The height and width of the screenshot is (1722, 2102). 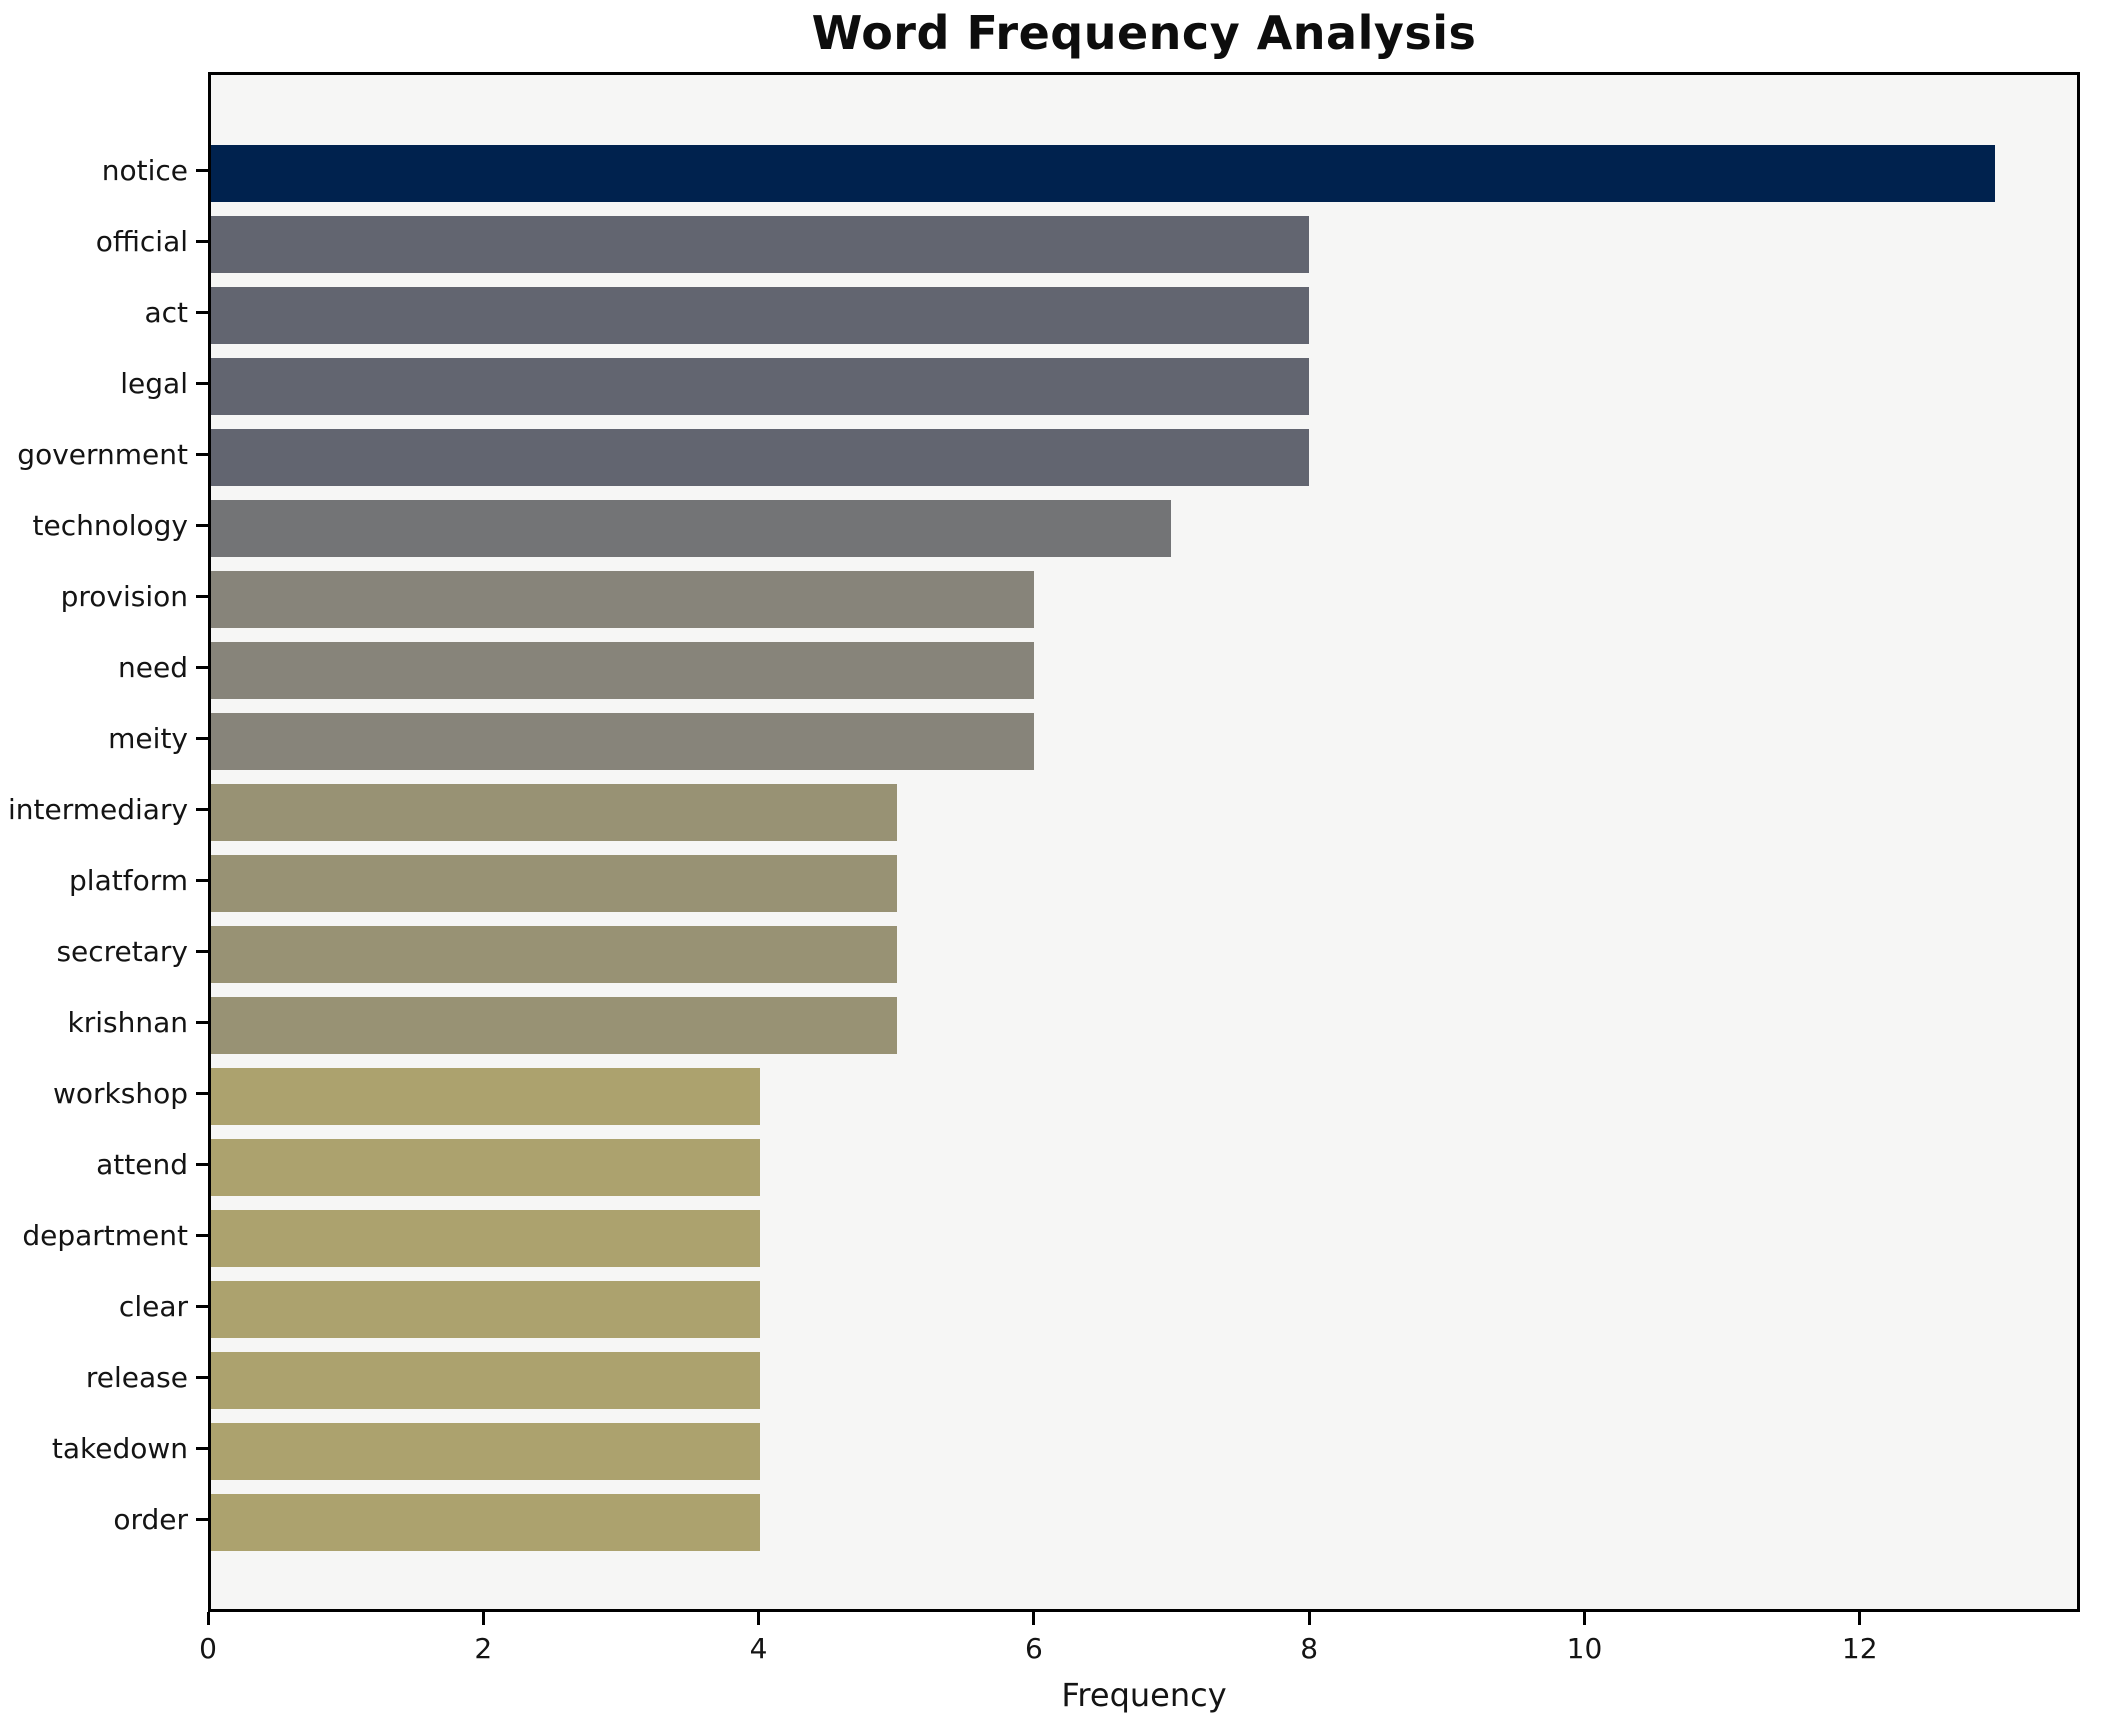 What do you see at coordinates (120, 1093) in the screenshot?
I see `y-tick-label: workshop` at bounding box center [120, 1093].